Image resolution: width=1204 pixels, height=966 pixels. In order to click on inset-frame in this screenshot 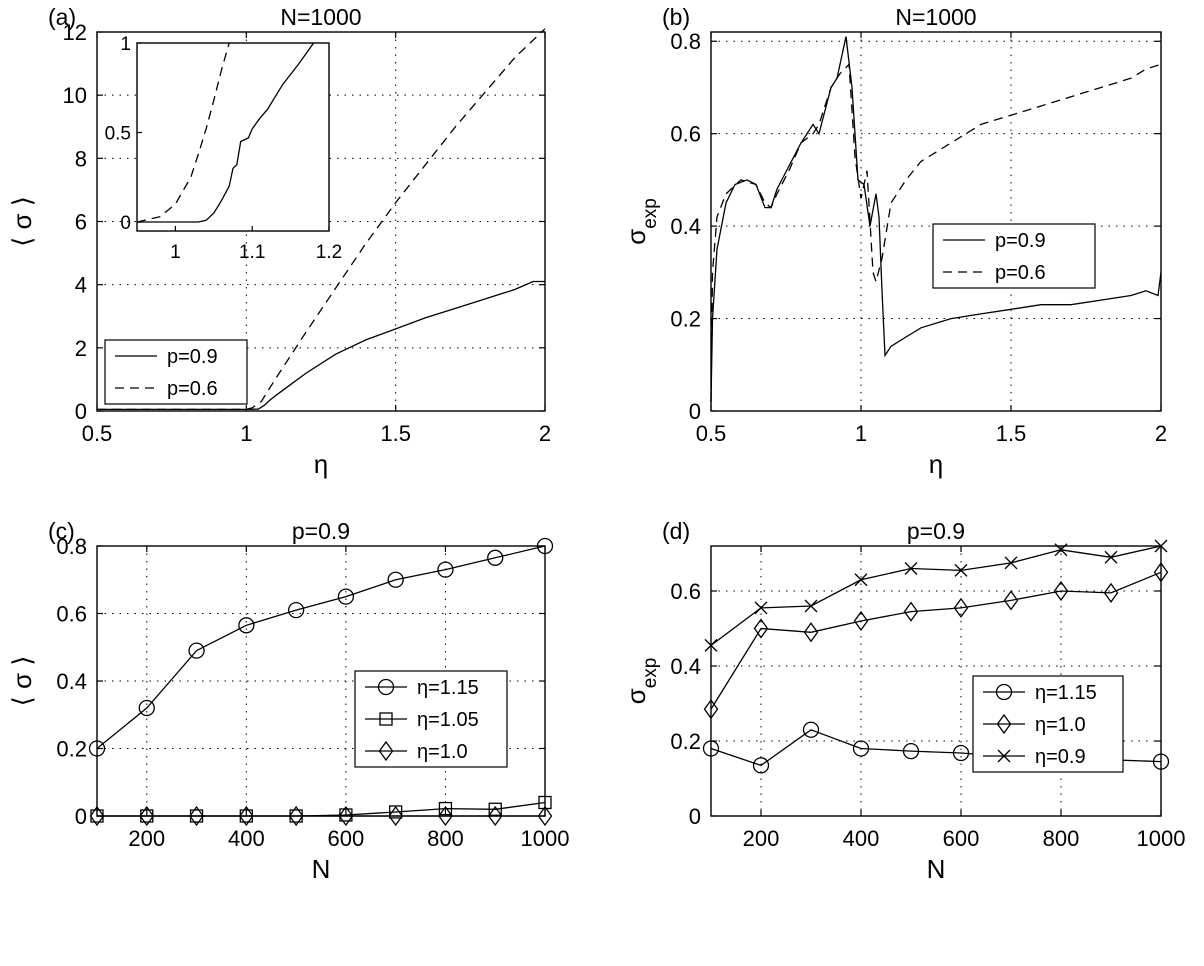, I will do `click(233, 137)`.